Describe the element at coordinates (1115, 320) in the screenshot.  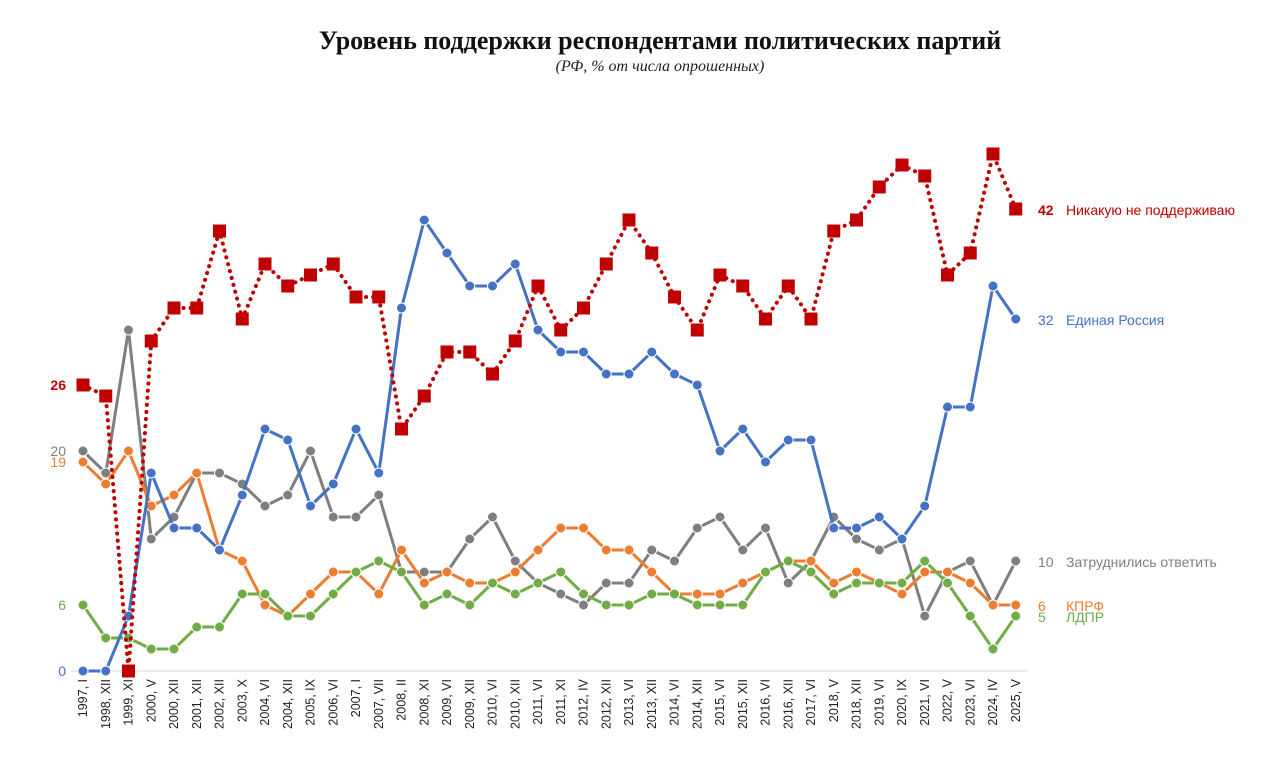
I see `series-name-label: Единая Россия` at that location.